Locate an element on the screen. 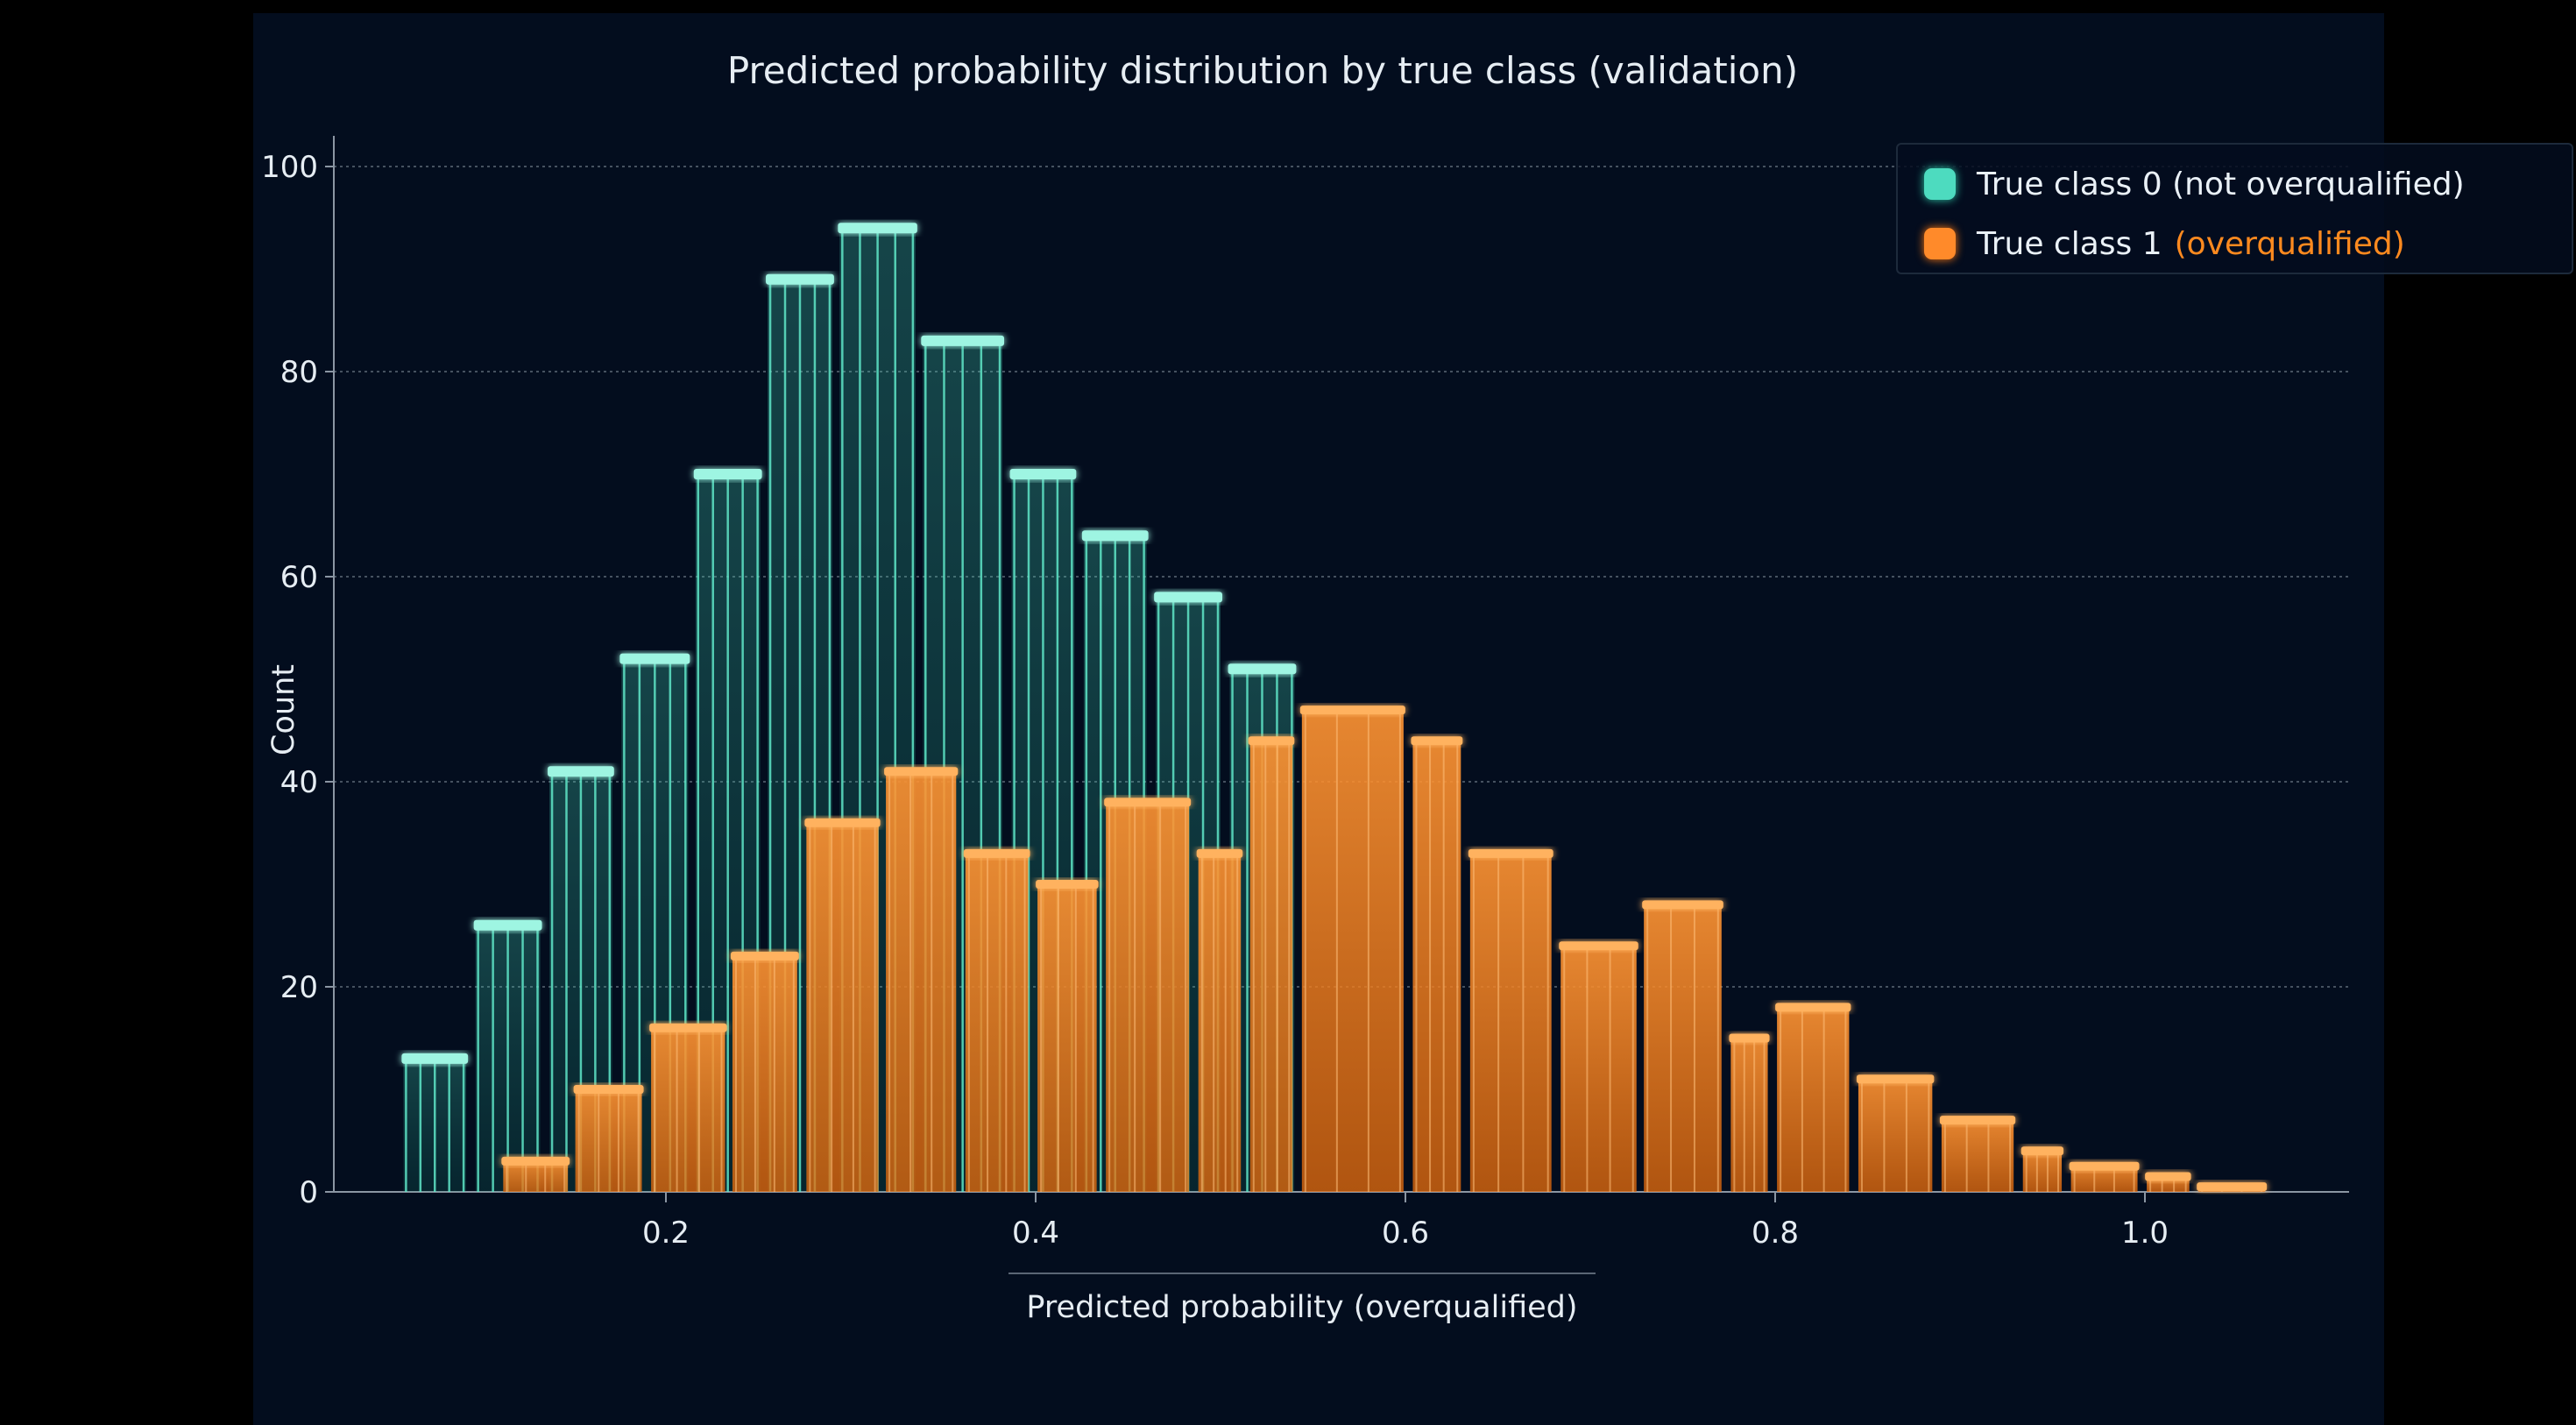  x-tick-label: 1.0 is located at coordinates (2145, 1233).